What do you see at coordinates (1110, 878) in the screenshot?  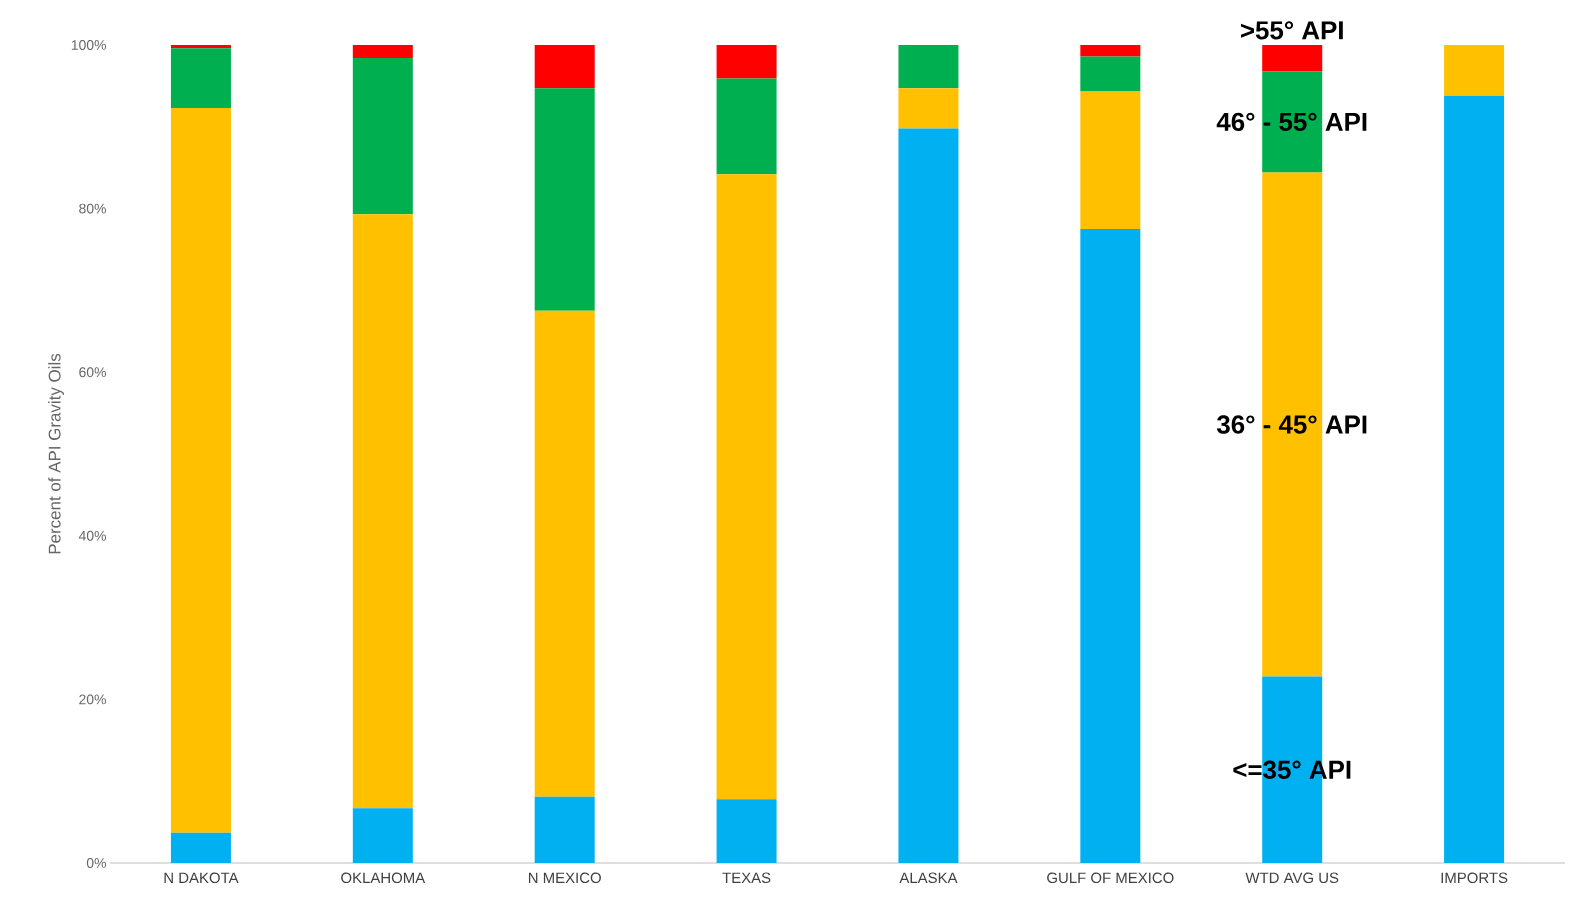 I see `x-tick-label: GULF OF MEXICO` at bounding box center [1110, 878].